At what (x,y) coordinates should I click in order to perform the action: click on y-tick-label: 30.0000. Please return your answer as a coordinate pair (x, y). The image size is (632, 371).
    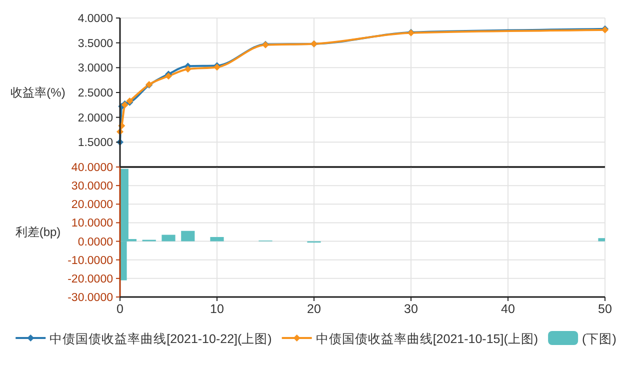
    Looking at the image, I should click on (92, 186).